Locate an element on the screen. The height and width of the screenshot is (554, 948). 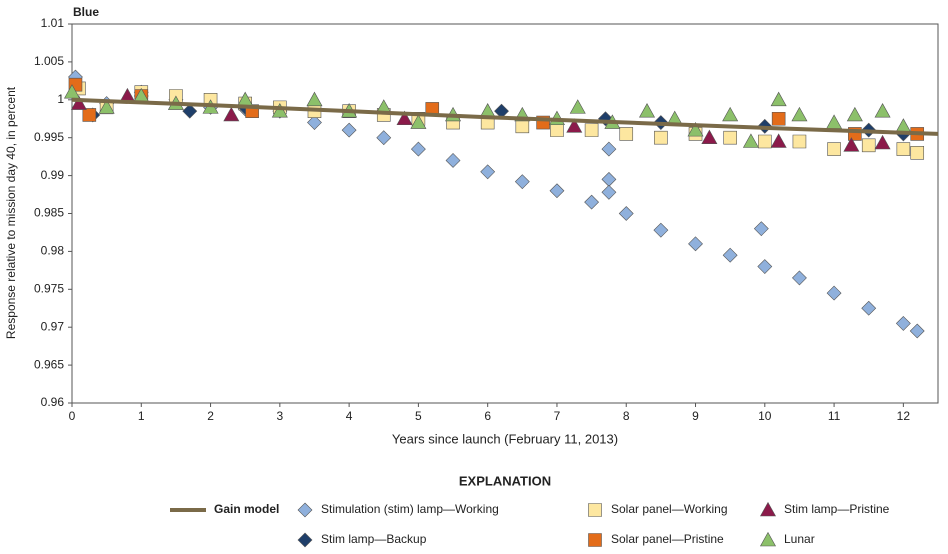
x-tick-label: 5 is located at coordinates (418, 416).